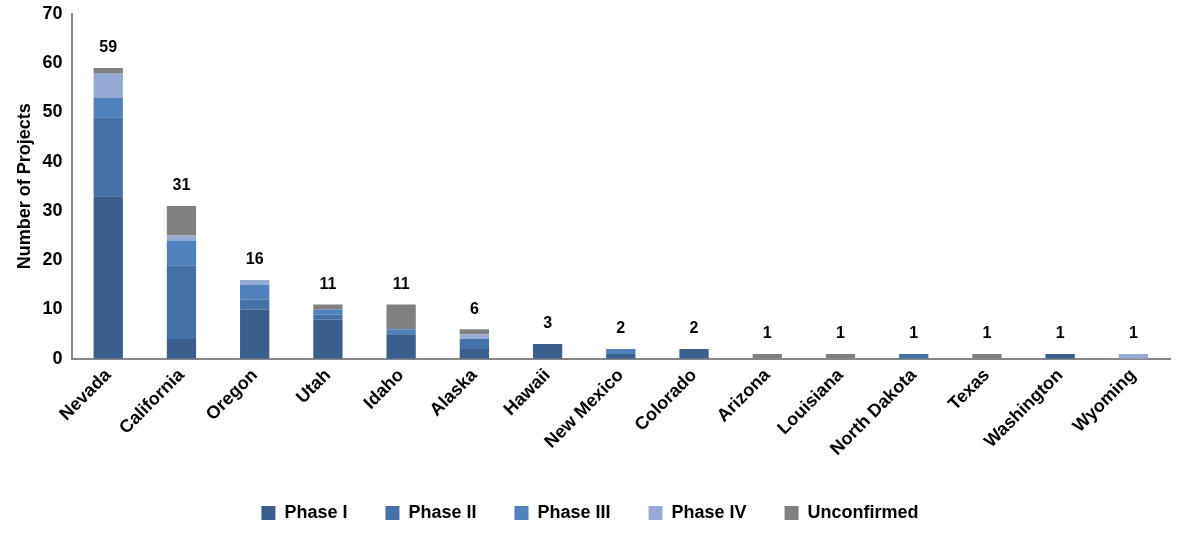 The image size is (1180, 536). What do you see at coordinates (863, 511) in the screenshot?
I see `legend-label: Unconfirmed` at bounding box center [863, 511].